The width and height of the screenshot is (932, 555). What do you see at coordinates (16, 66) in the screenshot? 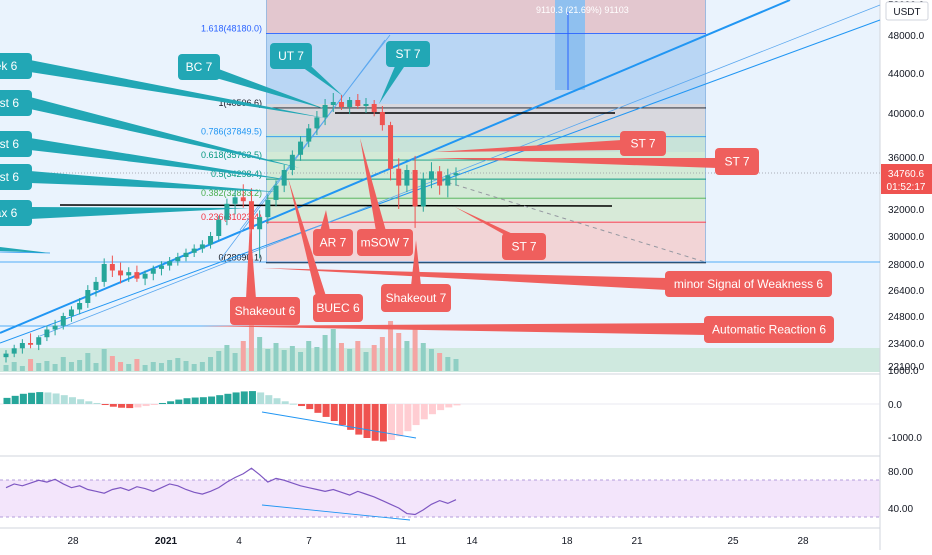
I see `callout-ek6-box` at bounding box center [16, 66].